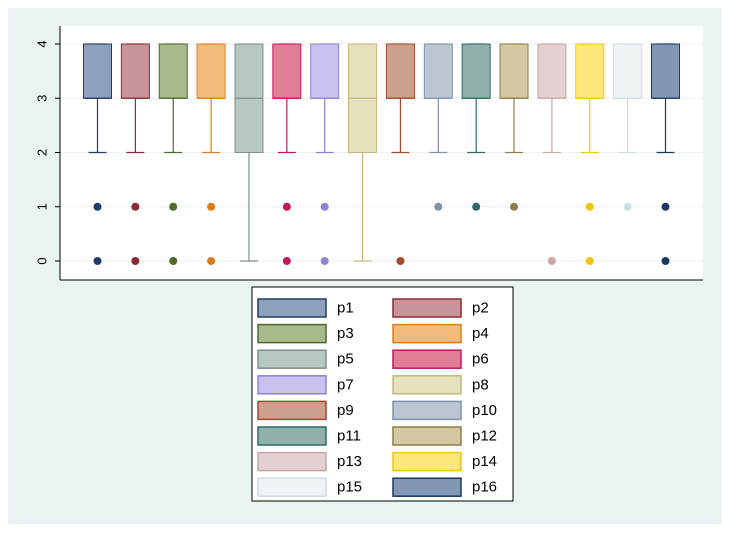 The height and width of the screenshot is (533, 729). I want to click on legend-swatch-p14, so click(427, 461).